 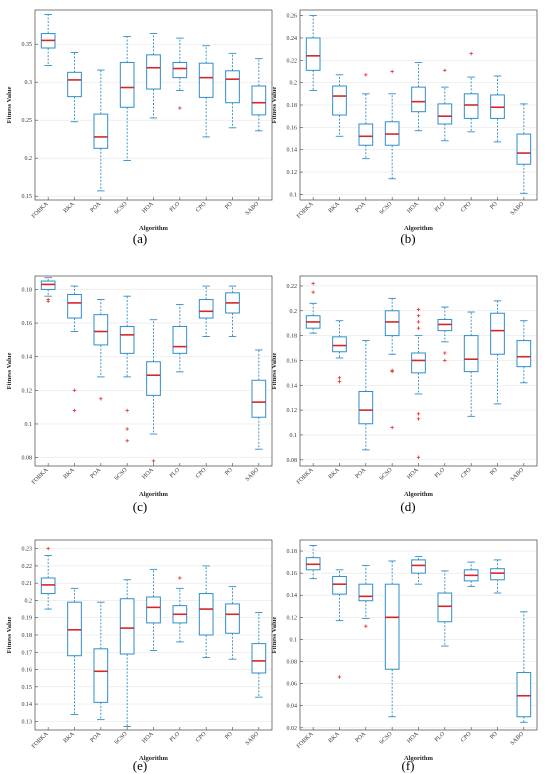 I want to click on box-plo, so click(x=180, y=73).